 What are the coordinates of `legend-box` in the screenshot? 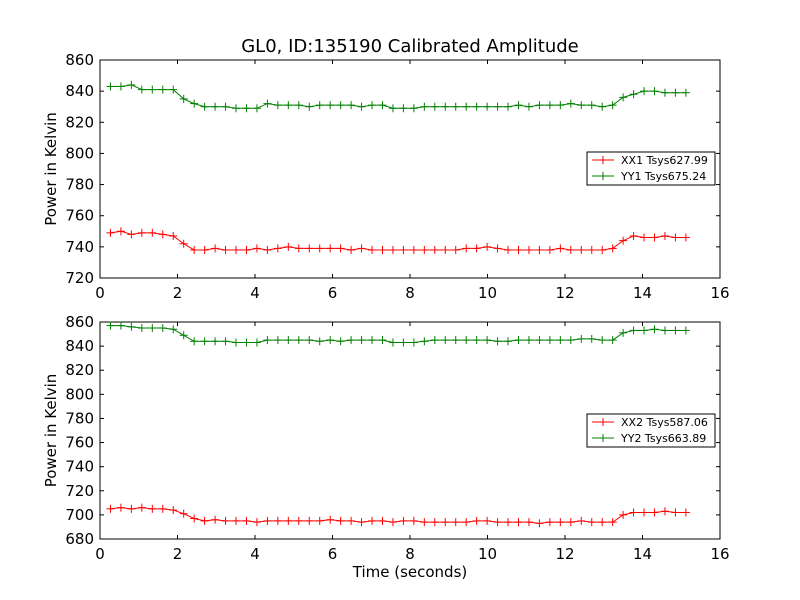 It's located at (651, 430).